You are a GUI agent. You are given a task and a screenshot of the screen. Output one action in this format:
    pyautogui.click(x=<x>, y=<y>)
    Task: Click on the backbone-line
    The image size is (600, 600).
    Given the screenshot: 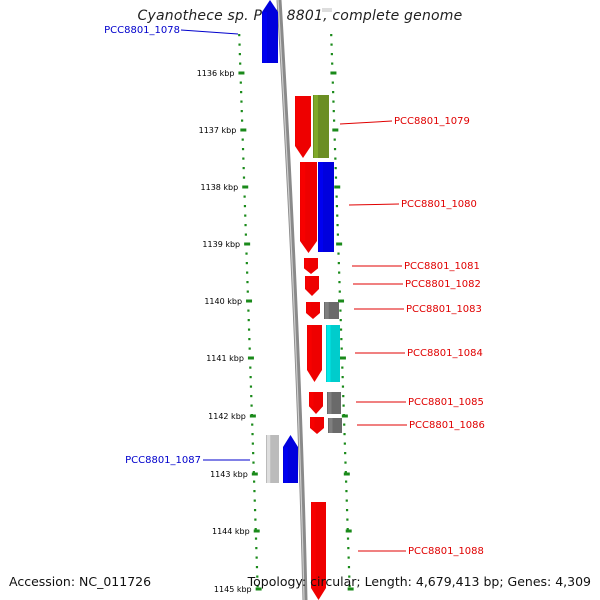 What is the action you would take?
    pyautogui.click(x=292, y=300)
    